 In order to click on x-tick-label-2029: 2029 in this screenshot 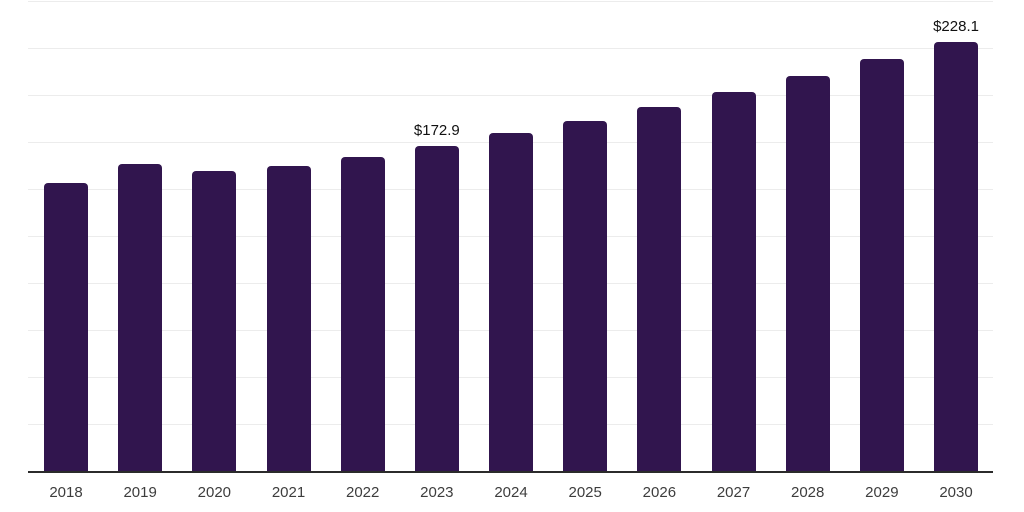, I will do `click(882, 492)`.